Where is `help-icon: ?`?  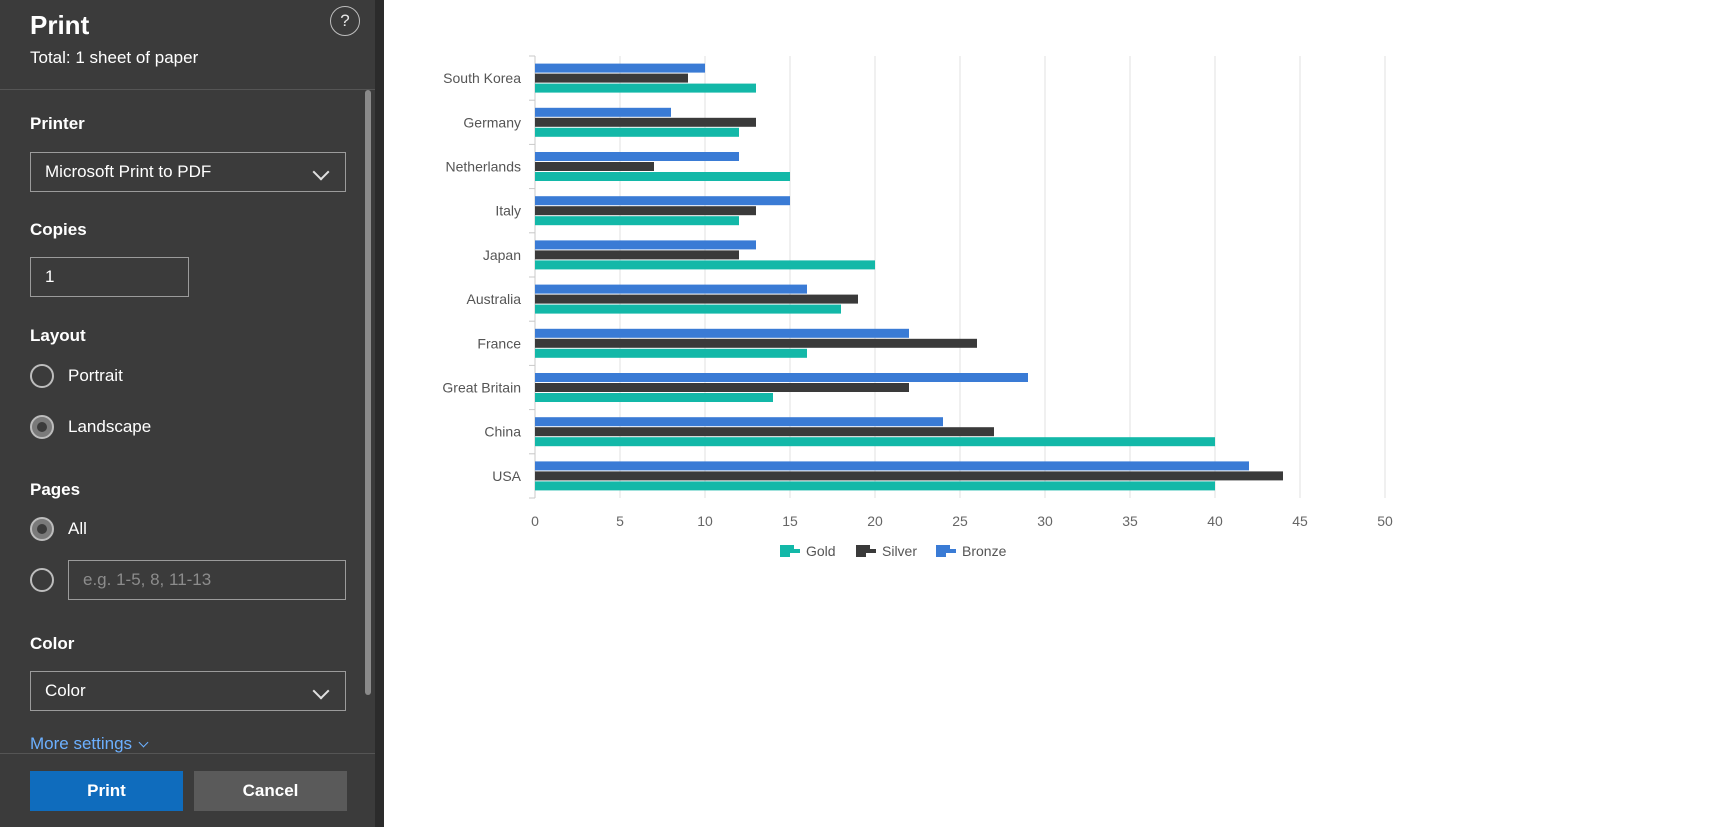
help-icon: ? is located at coordinates (345, 21).